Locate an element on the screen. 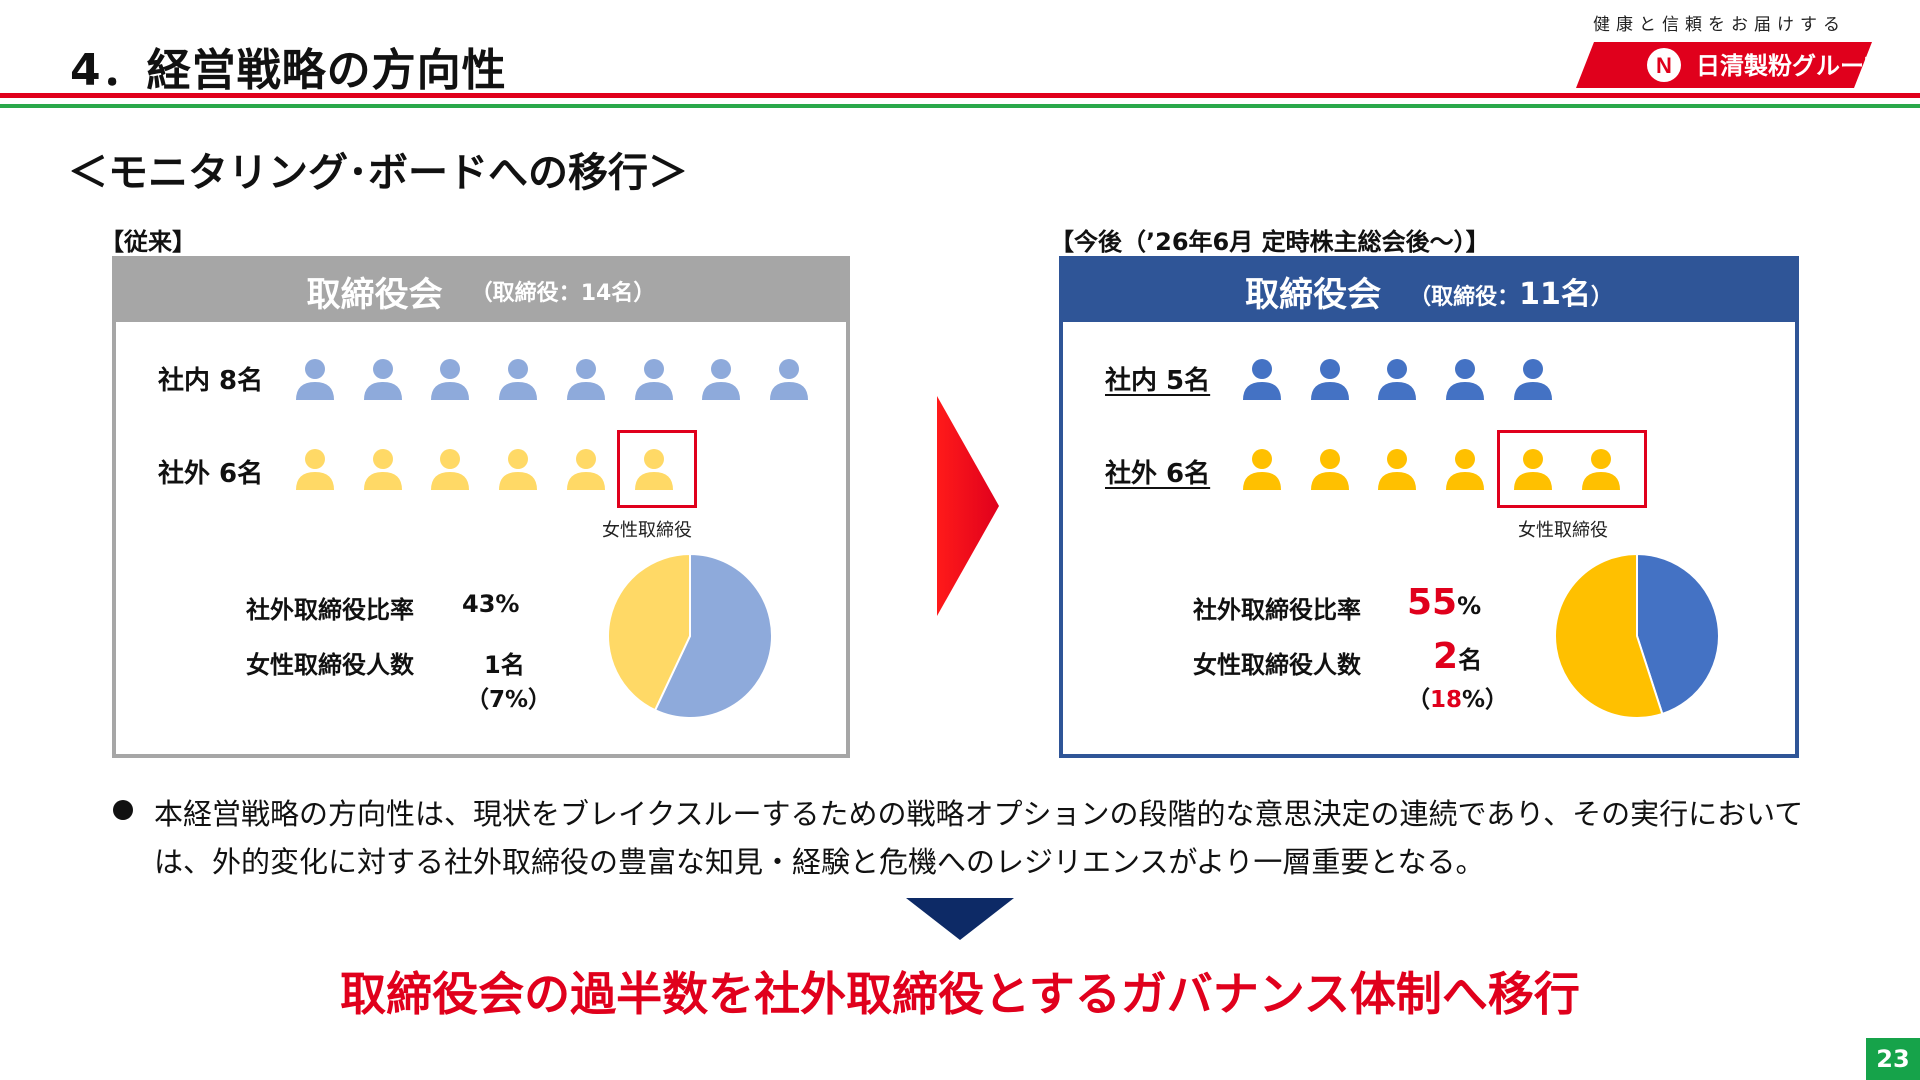 Image resolution: width=1920 pixels, height=1080 pixels. section-subtitle: ＜モニタリング･ボードへの移行＞ is located at coordinates (378, 173).